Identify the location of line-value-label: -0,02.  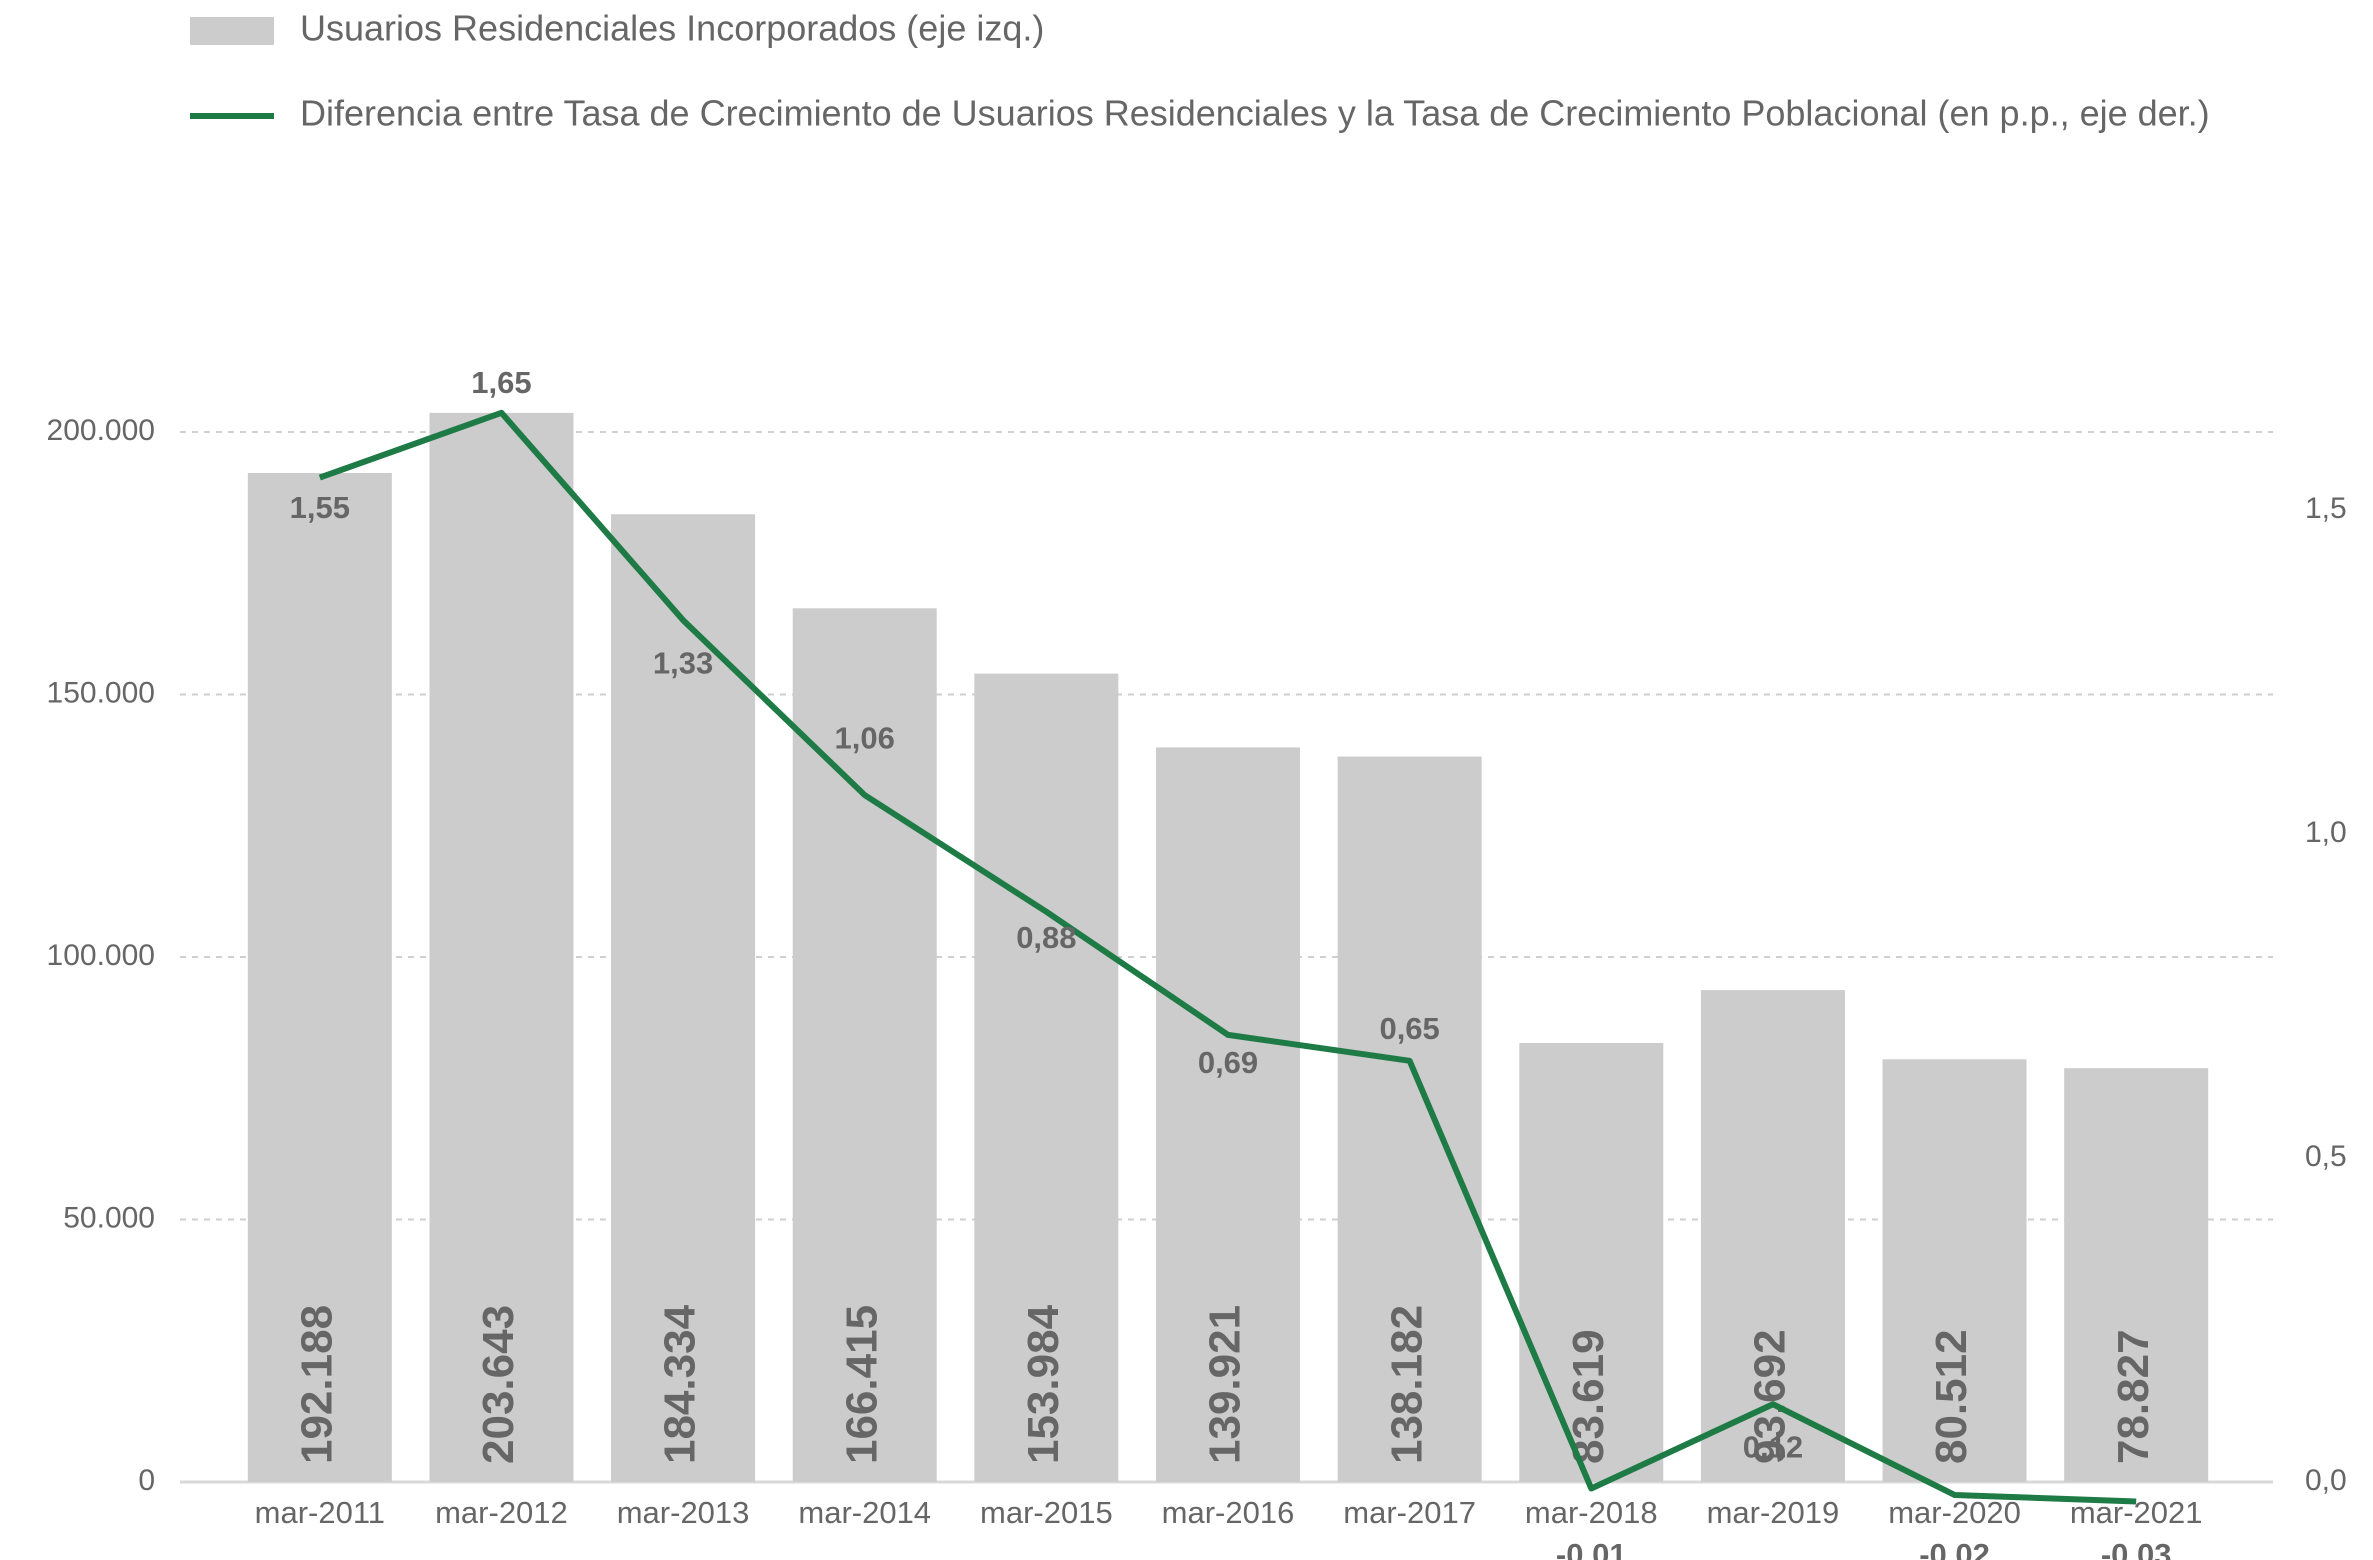
(1954, 1548).